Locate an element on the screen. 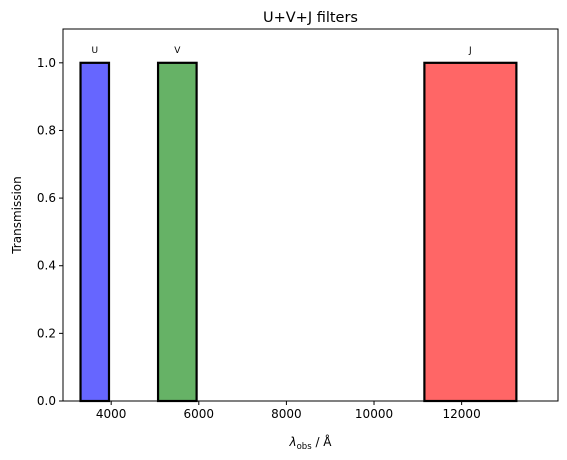 The height and width of the screenshot is (460, 567). y-tick-label: 1.0 is located at coordinates (46, 63).